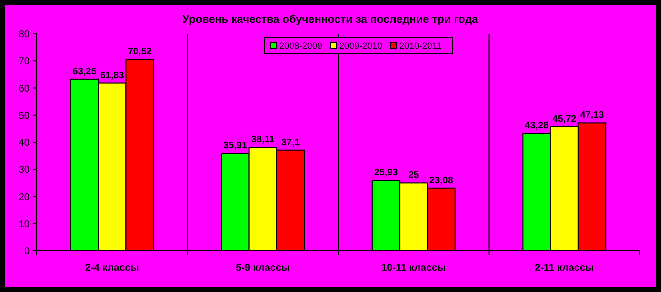  What do you see at coordinates (24, 143) in the screenshot?
I see `y-tick-label: 40` at bounding box center [24, 143].